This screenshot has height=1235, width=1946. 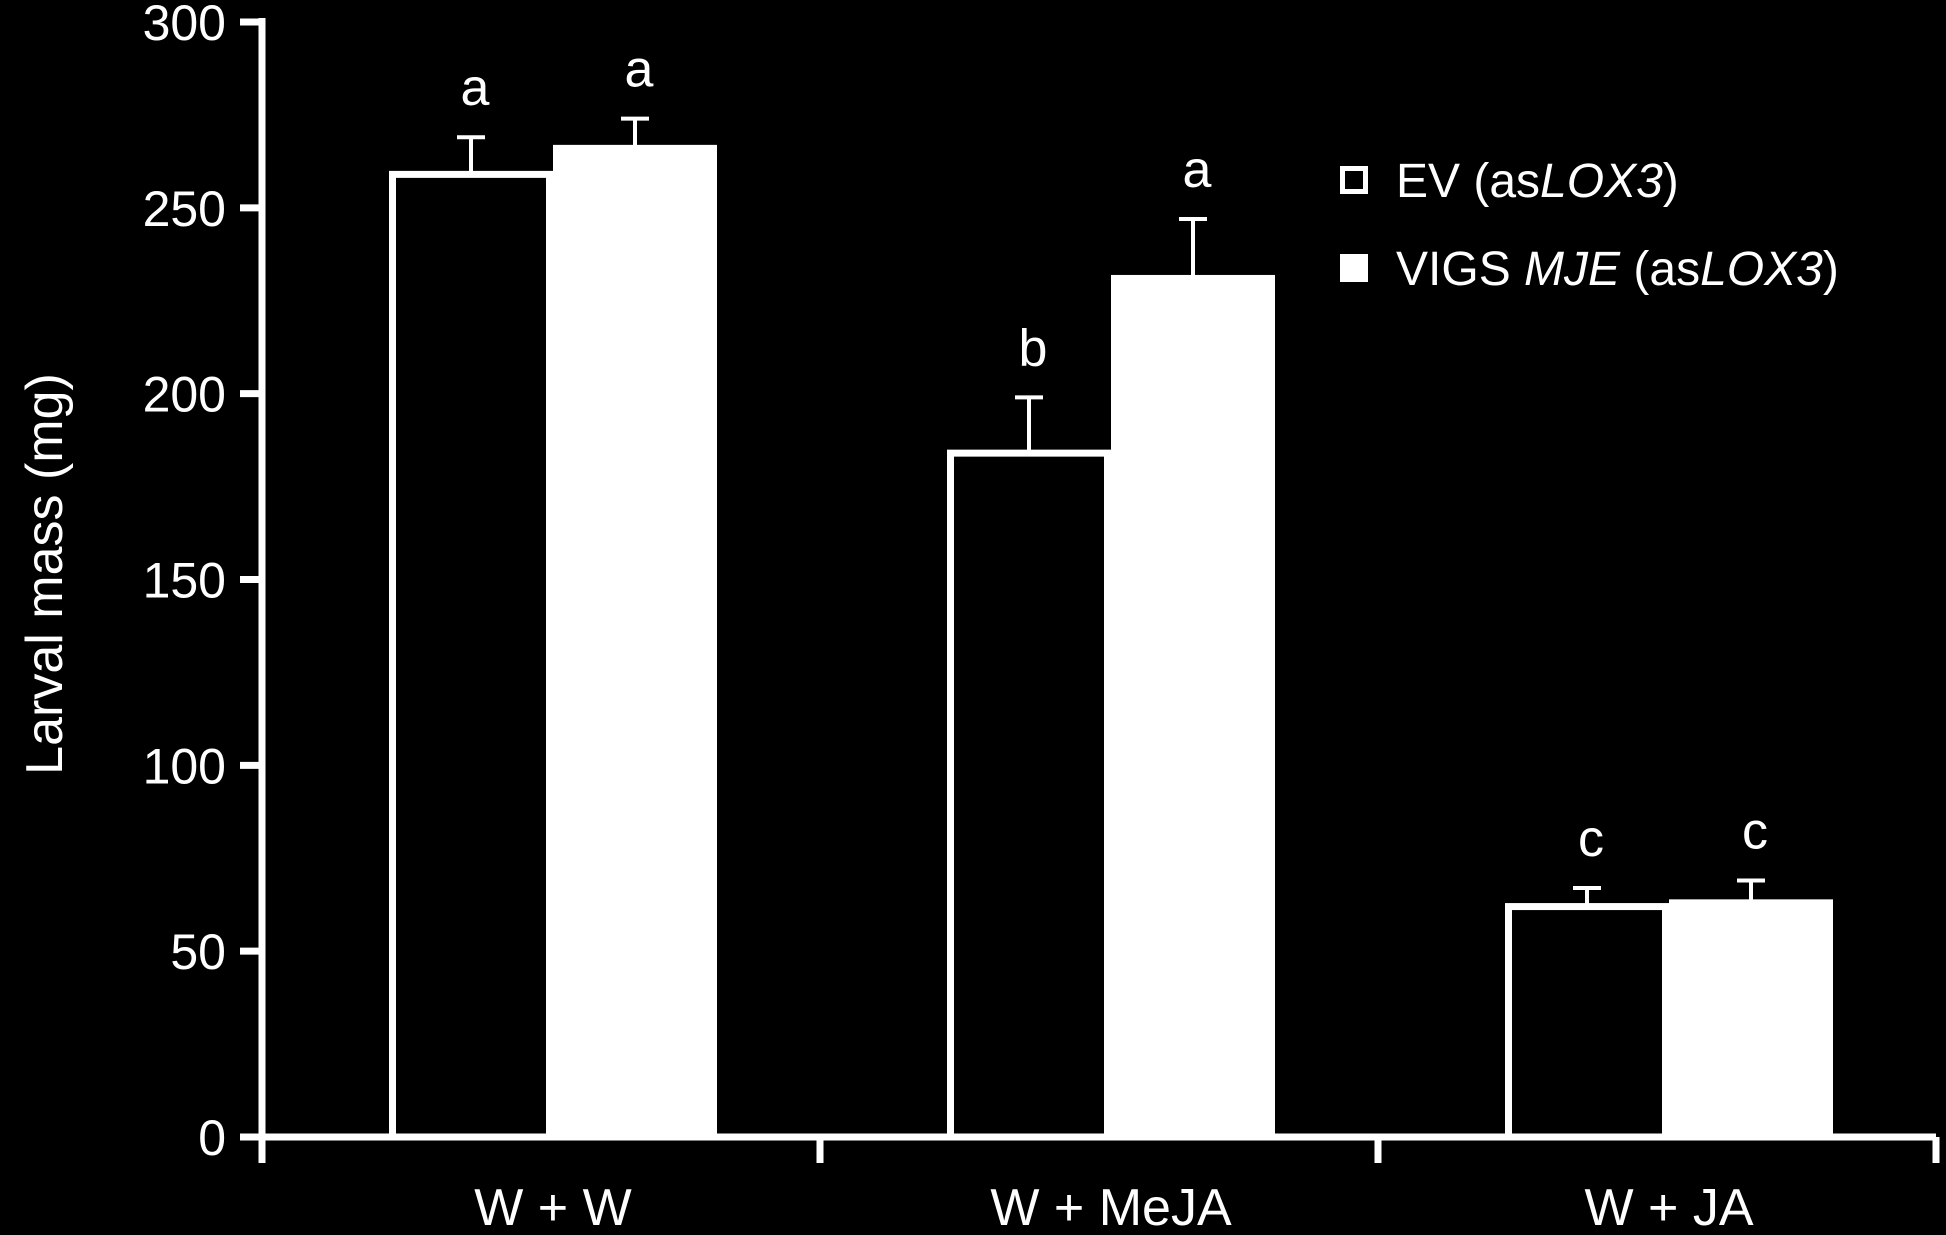 What do you see at coordinates (212, 1138) in the screenshot?
I see `y-tick-label: 0` at bounding box center [212, 1138].